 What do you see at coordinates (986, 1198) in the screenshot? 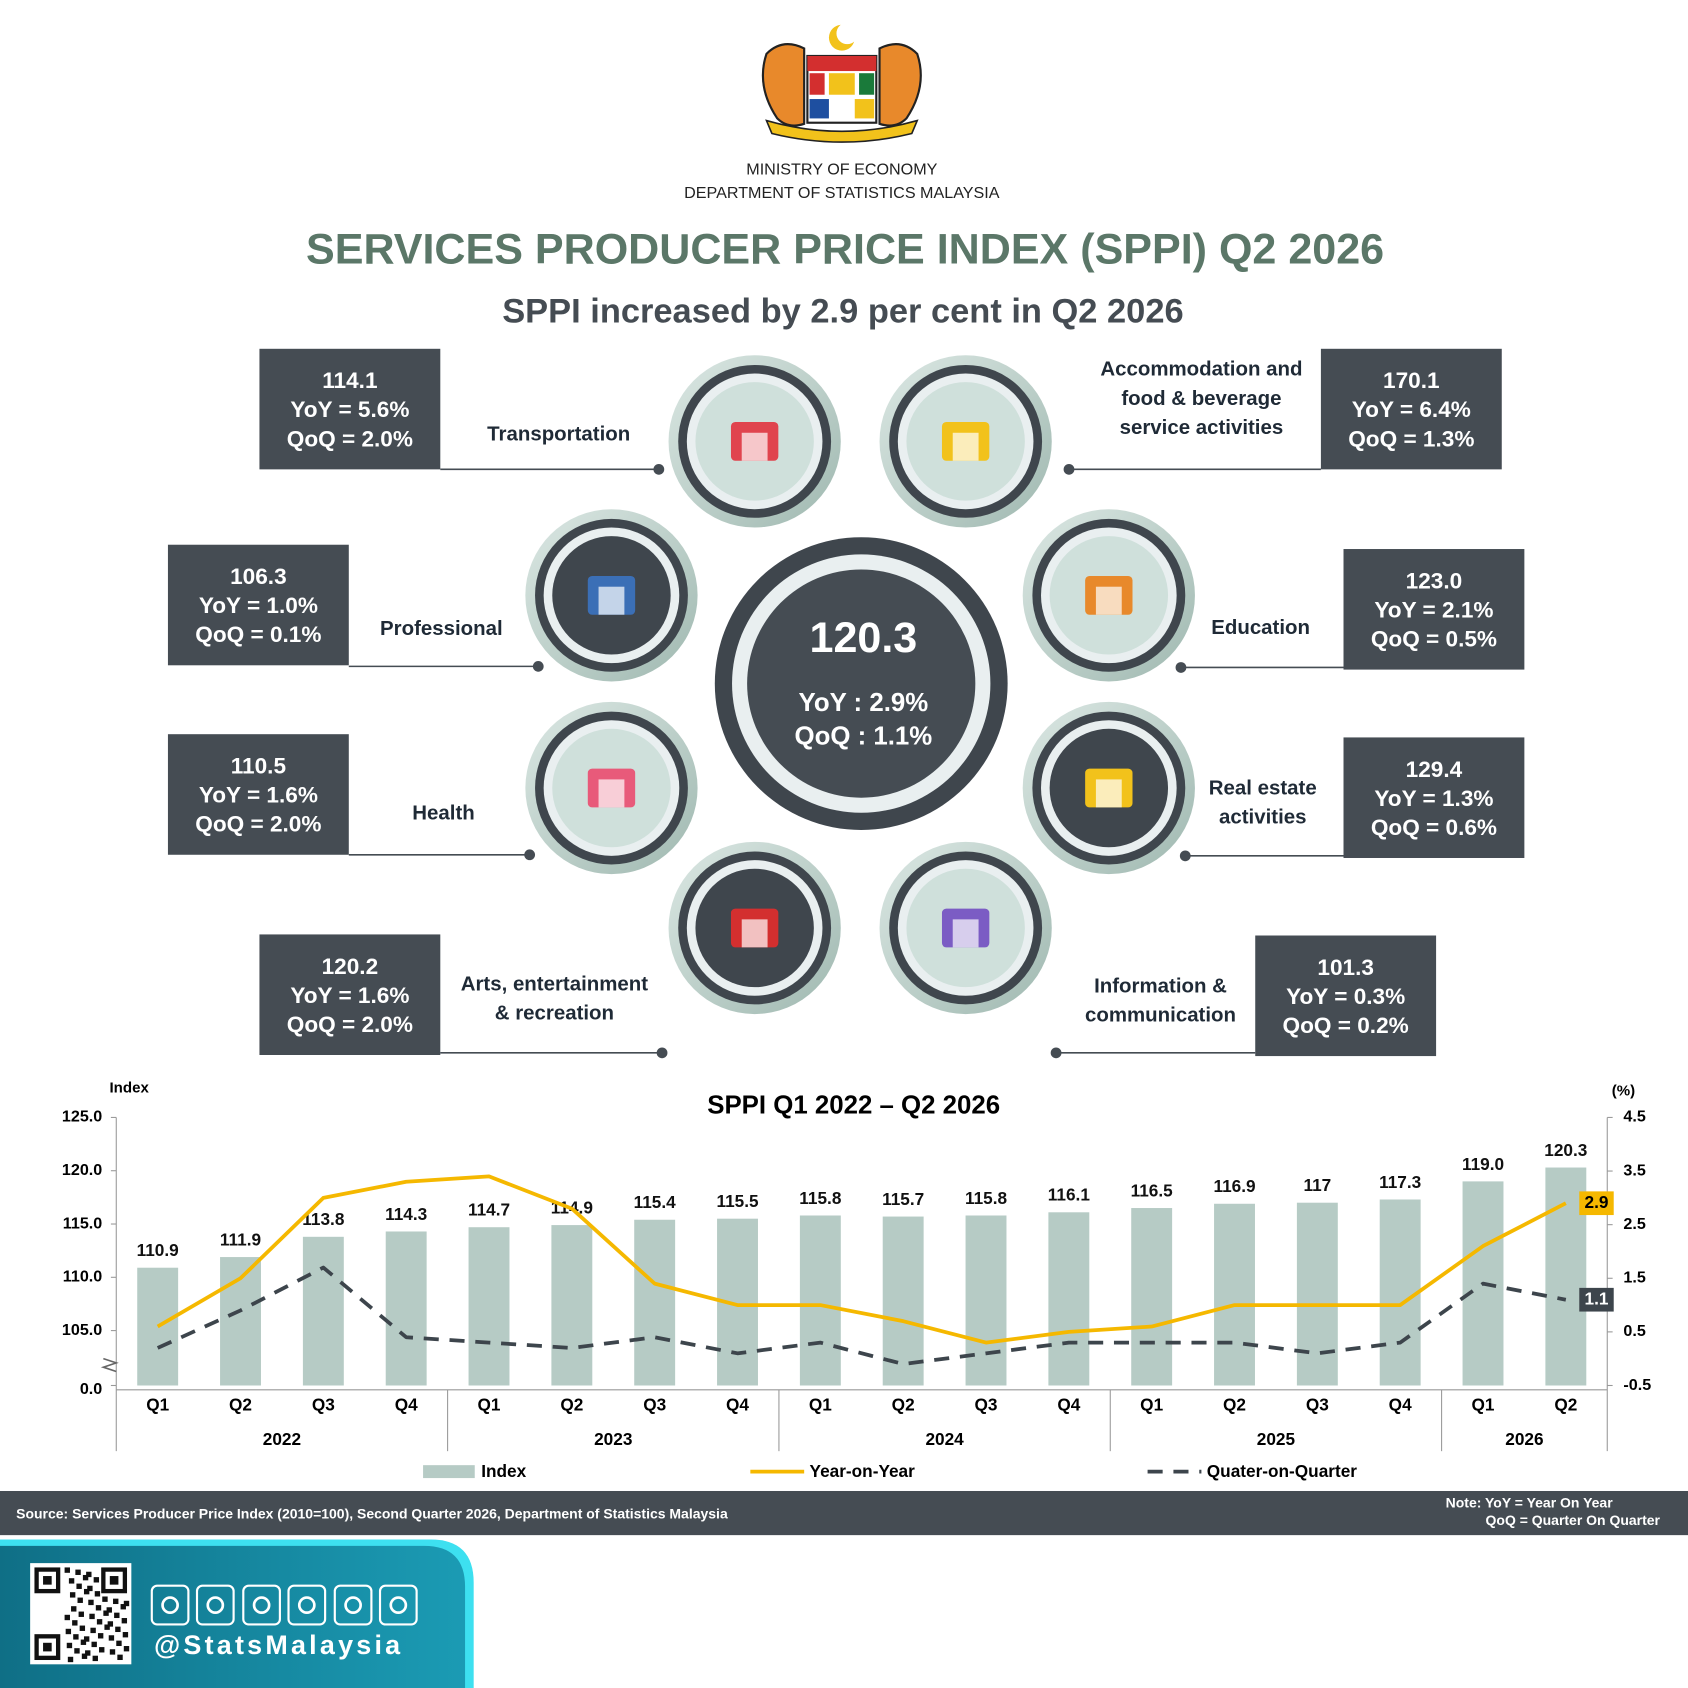
I see `bar-label: 115.8` at bounding box center [986, 1198].